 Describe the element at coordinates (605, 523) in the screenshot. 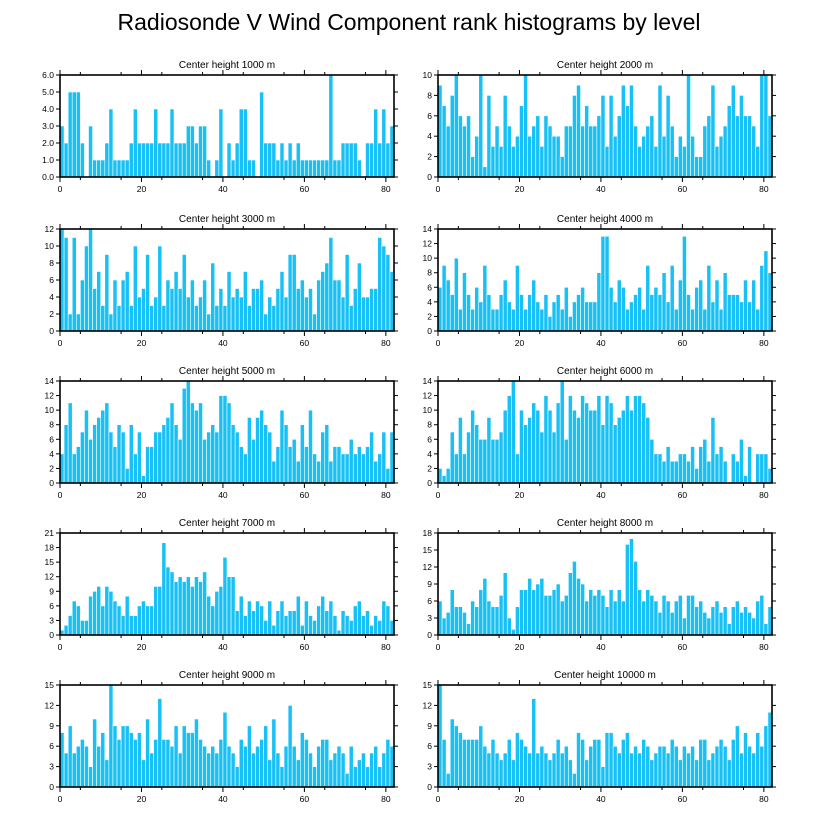

I see `panel-title: Center height 8000 m` at that location.